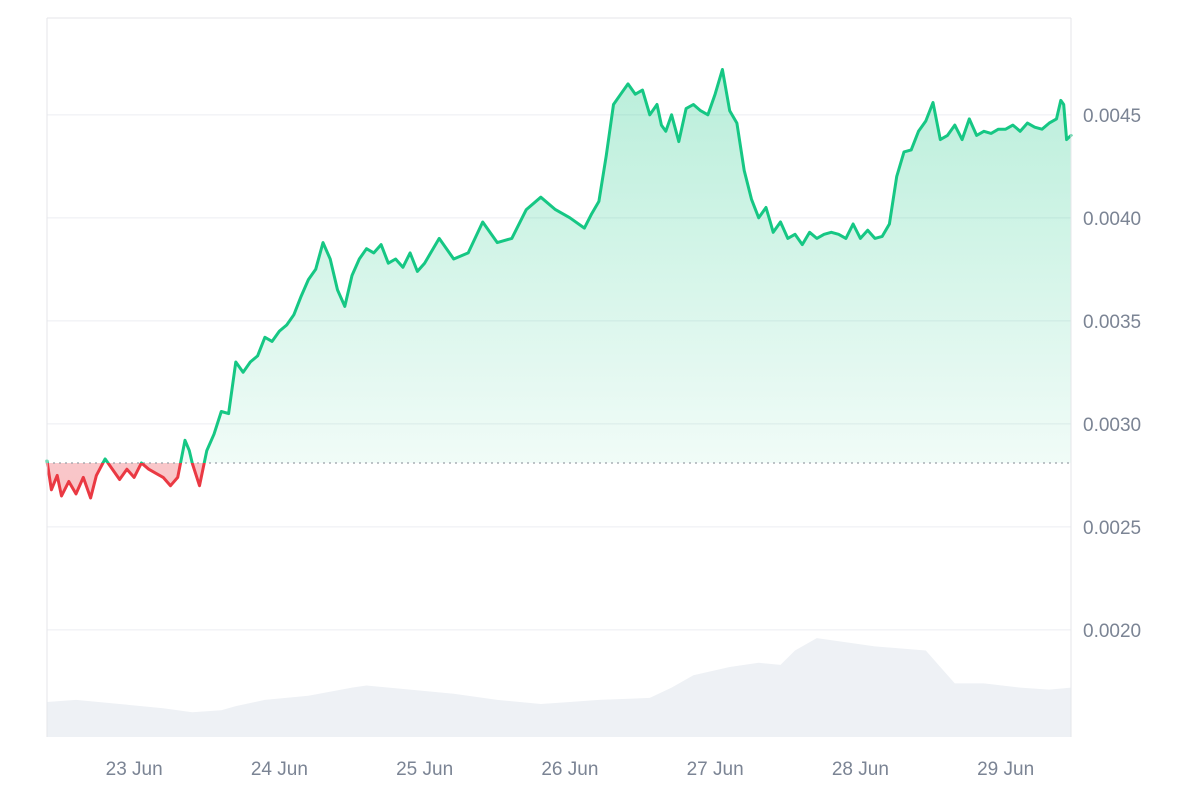 This screenshot has height=800, width=1200. Describe the element at coordinates (1112, 219) in the screenshot. I see `y-tick-label: 0.0040` at that location.